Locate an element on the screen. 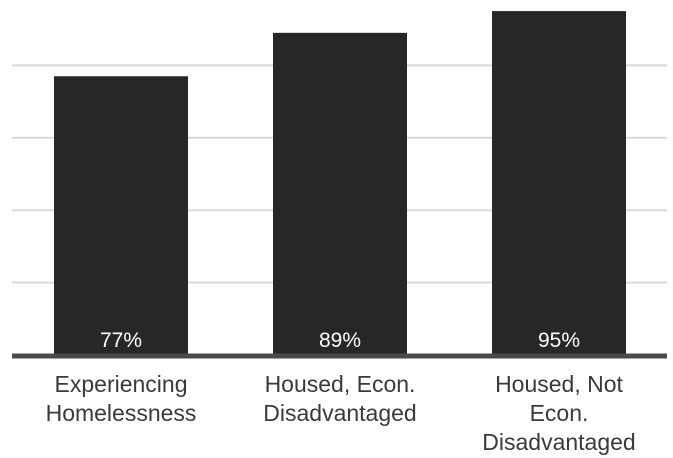  bar-value-label-2: 89% is located at coordinates (340, 340).